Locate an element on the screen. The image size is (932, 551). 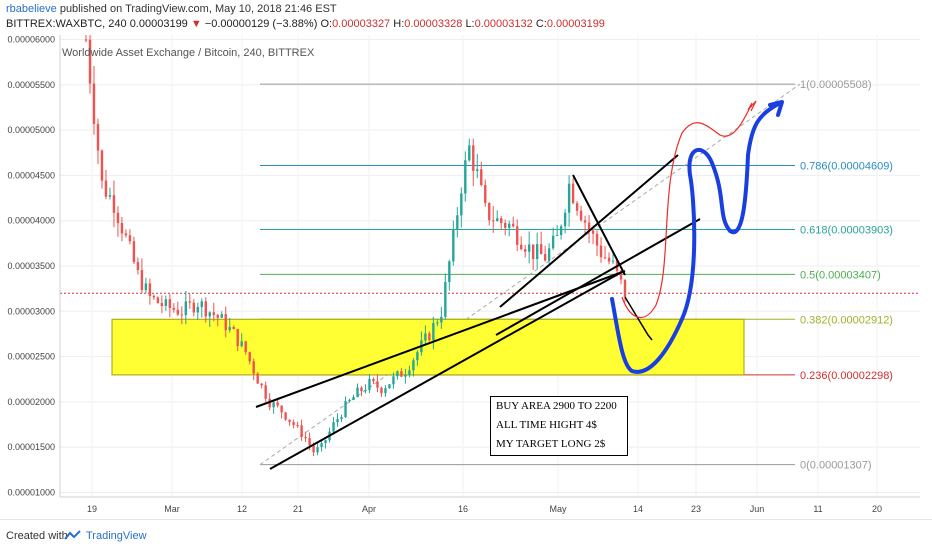
tradingview-logo-icon is located at coordinates (72, 535).